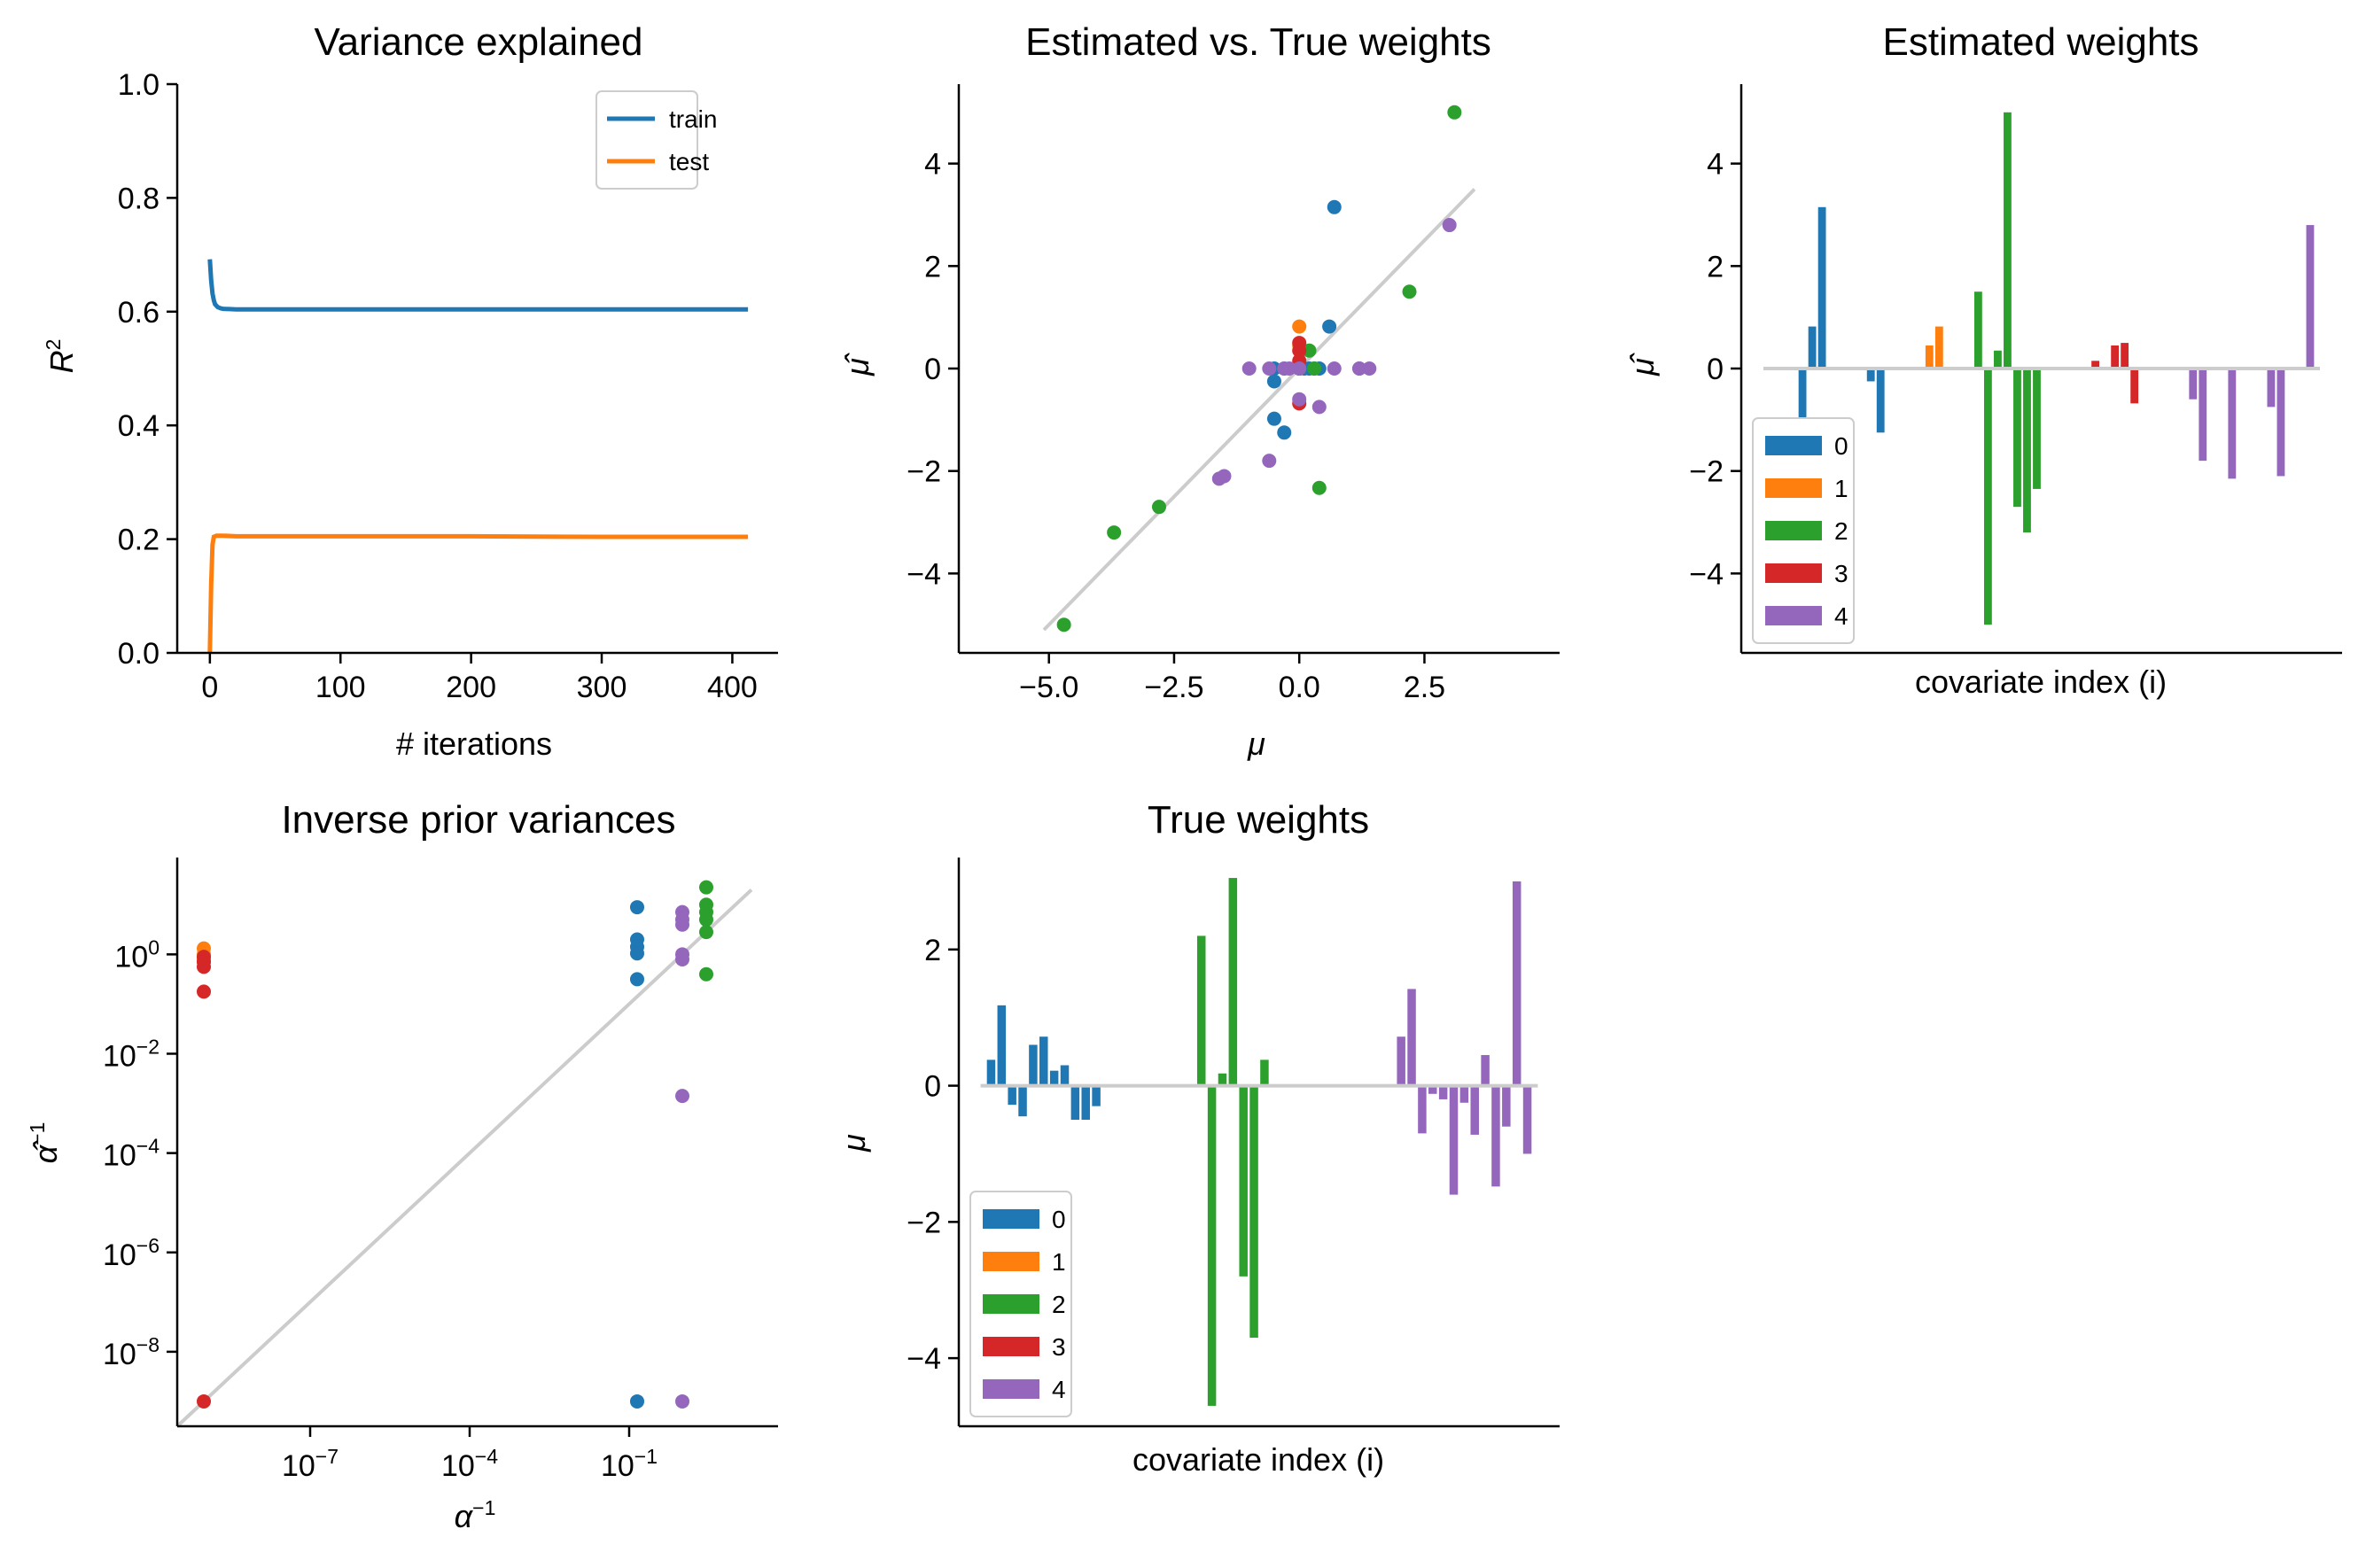 The image size is (2366, 1568). What do you see at coordinates (854, 1143) in the screenshot?
I see `true-ylabel: μ` at bounding box center [854, 1143].